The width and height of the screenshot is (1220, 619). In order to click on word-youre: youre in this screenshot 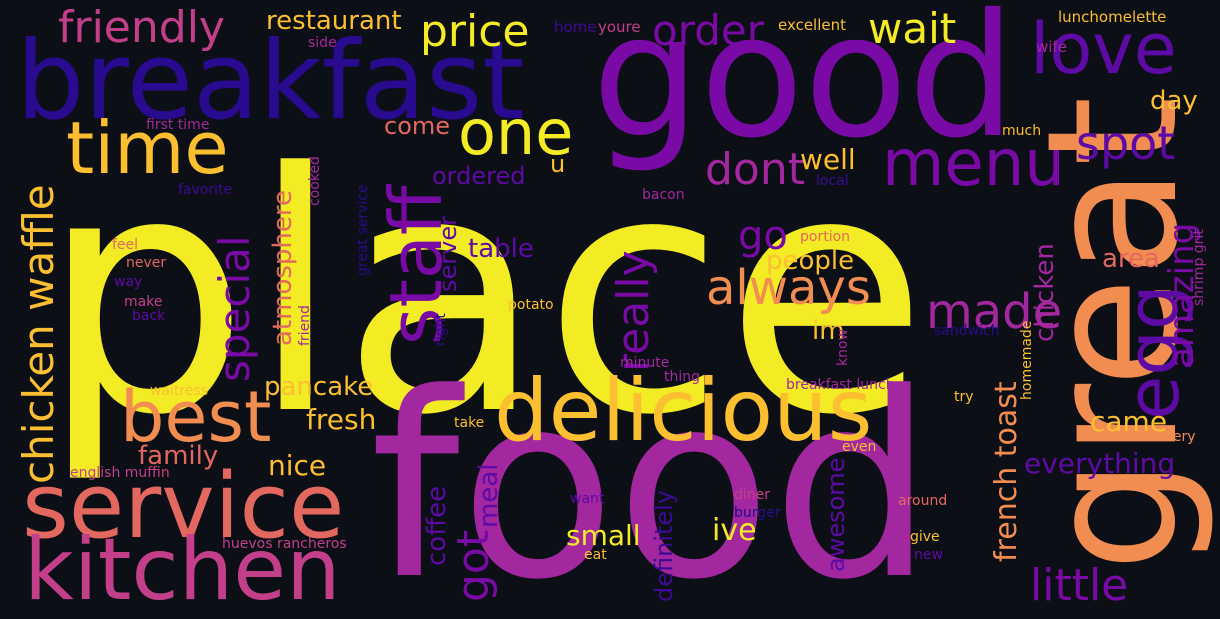, I will do `click(619, 27)`.